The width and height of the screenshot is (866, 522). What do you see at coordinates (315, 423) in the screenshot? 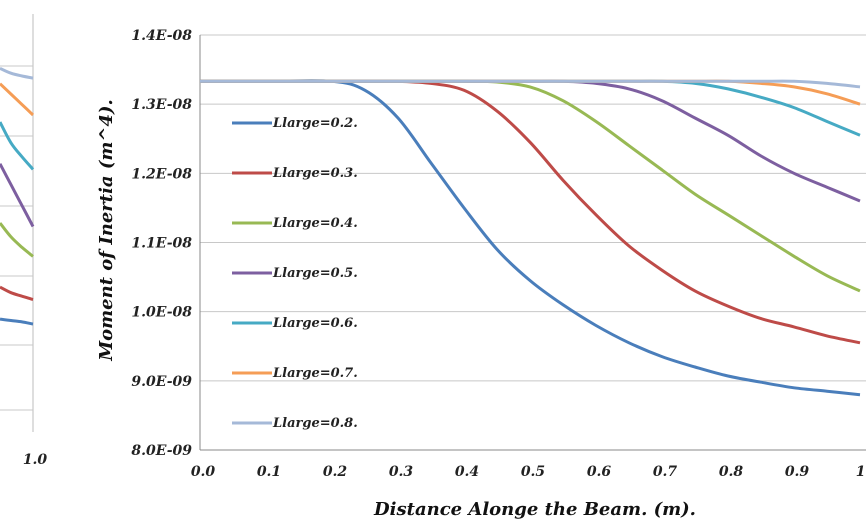
I see `legend-label: Llarge=0.8.` at bounding box center [315, 423].